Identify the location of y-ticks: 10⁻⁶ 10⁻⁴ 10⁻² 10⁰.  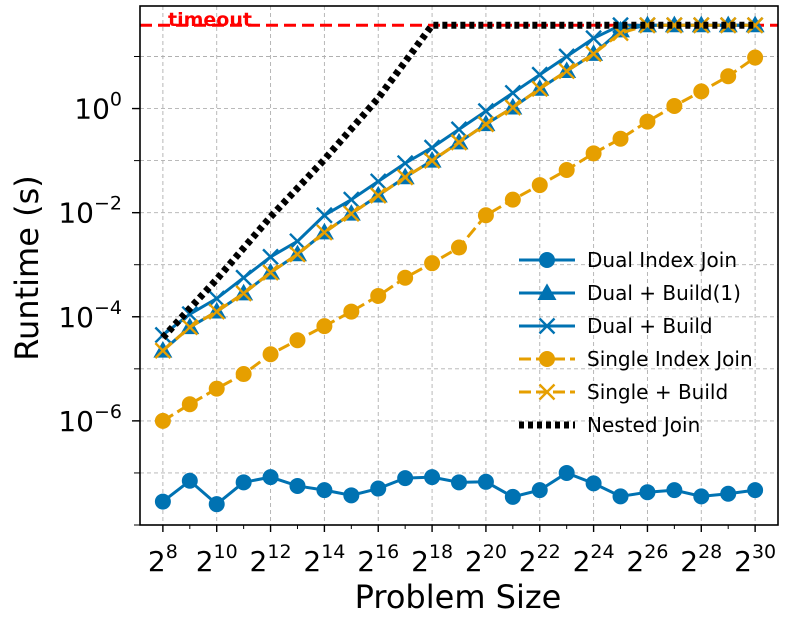
(99, 290).